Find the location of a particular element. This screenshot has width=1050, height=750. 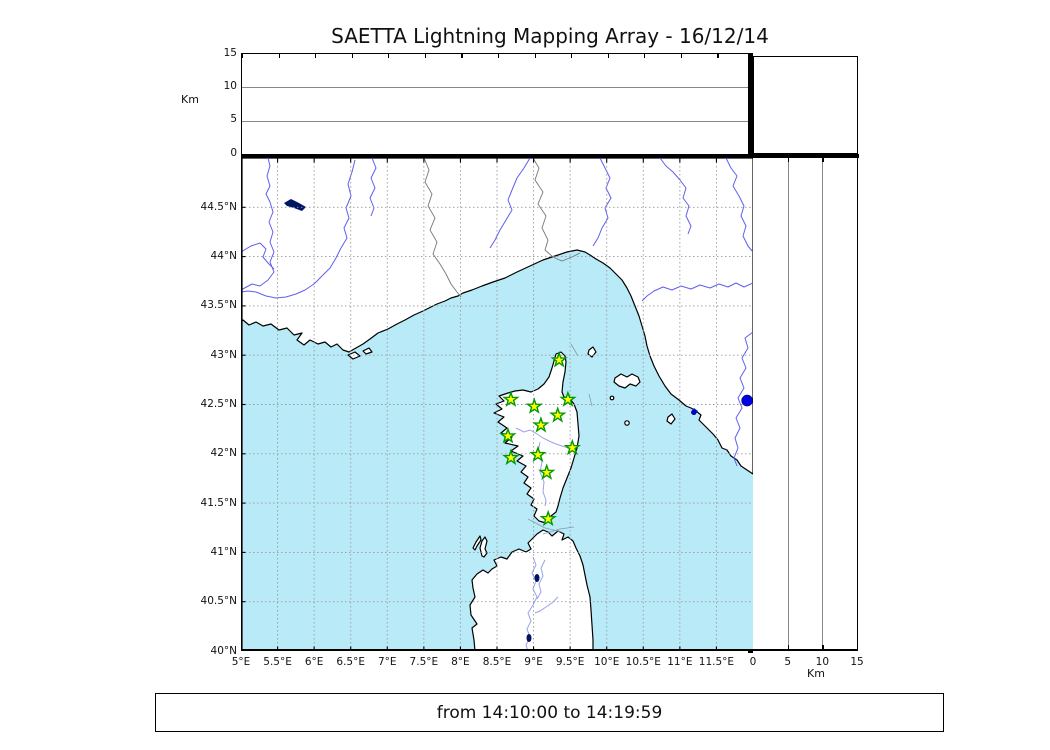

lat-tick-label: 42°N is located at coordinates (223, 453).